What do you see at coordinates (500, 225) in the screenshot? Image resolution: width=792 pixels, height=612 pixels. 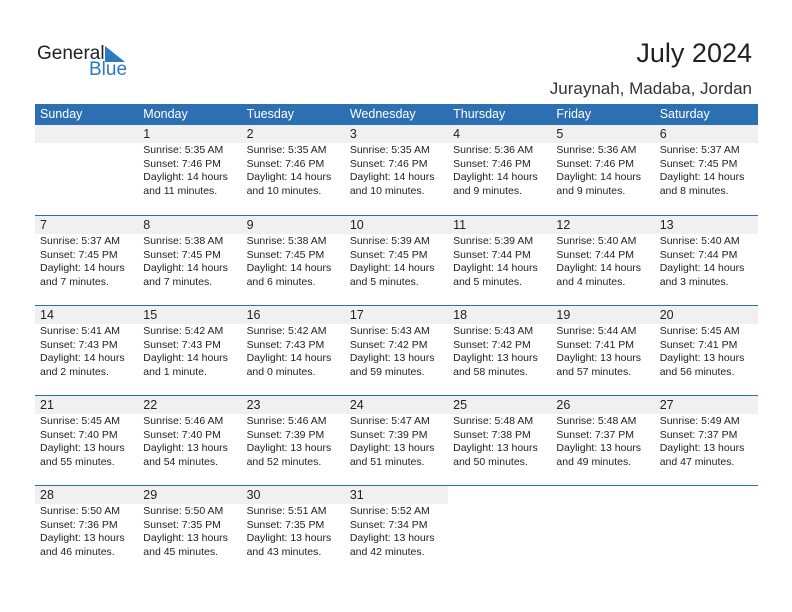 I see `date-number: 11` at bounding box center [500, 225].